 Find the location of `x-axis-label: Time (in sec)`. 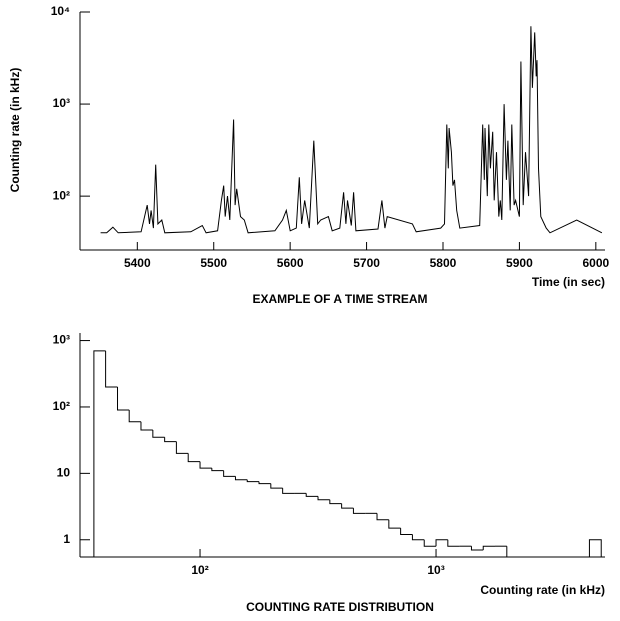

x-axis-label: Time (in sec) is located at coordinates (568, 282).